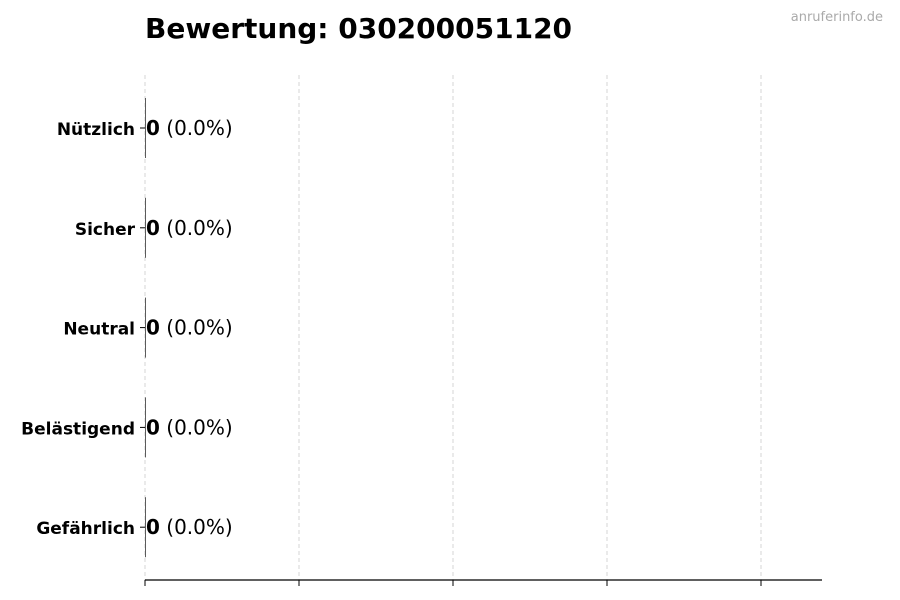 This screenshot has width=900, height=600. Describe the element at coordinates (85, 529) in the screenshot. I see `y-tick-label: Gefährlich` at that location.